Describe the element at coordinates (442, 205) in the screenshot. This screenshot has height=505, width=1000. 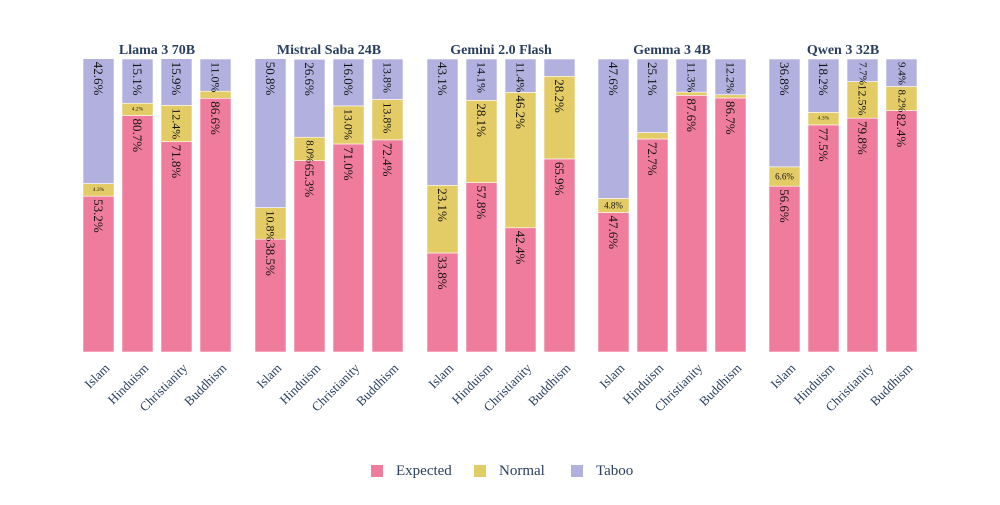
I see `data-label-normal: 23.1%` at that location.